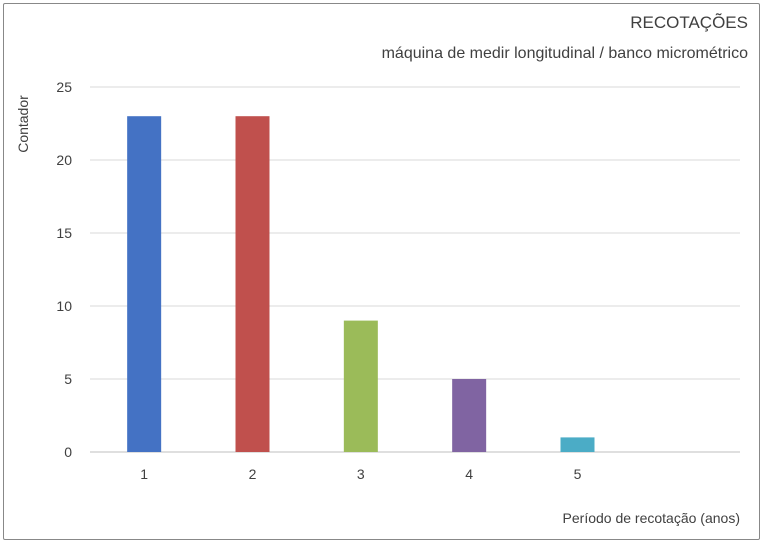 The height and width of the screenshot is (547, 767). What do you see at coordinates (68, 452) in the screenshot?
I see `y-tick-label: 0` at bounding box center [68, 452].